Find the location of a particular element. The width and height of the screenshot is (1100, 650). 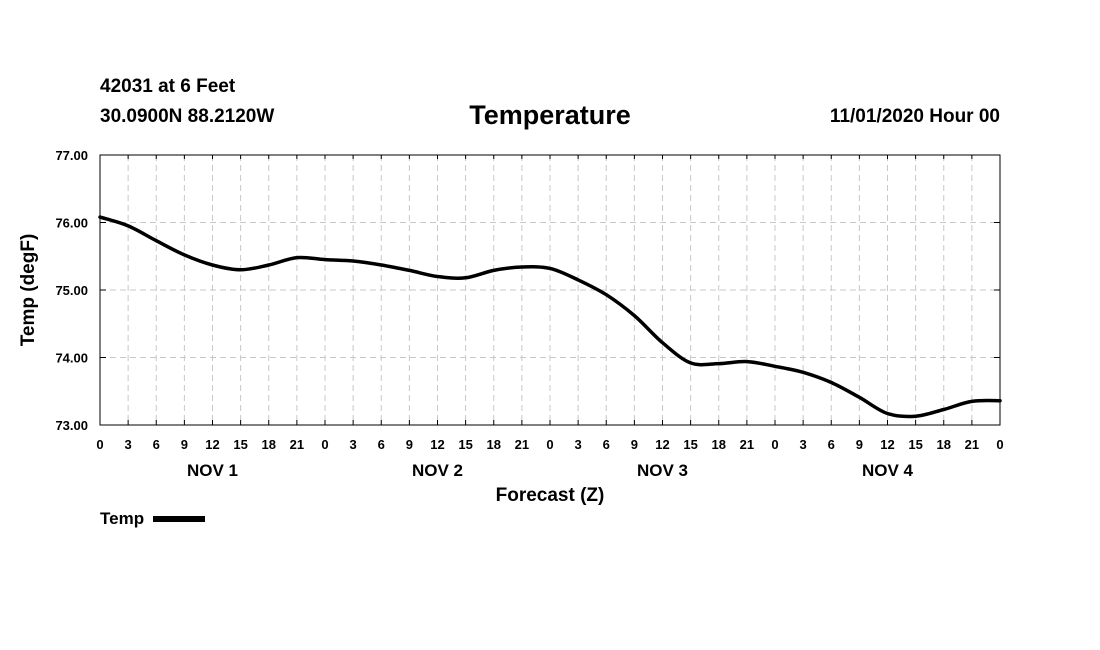

y-tick-label: 76.00 is located at coordinates (71, 223).